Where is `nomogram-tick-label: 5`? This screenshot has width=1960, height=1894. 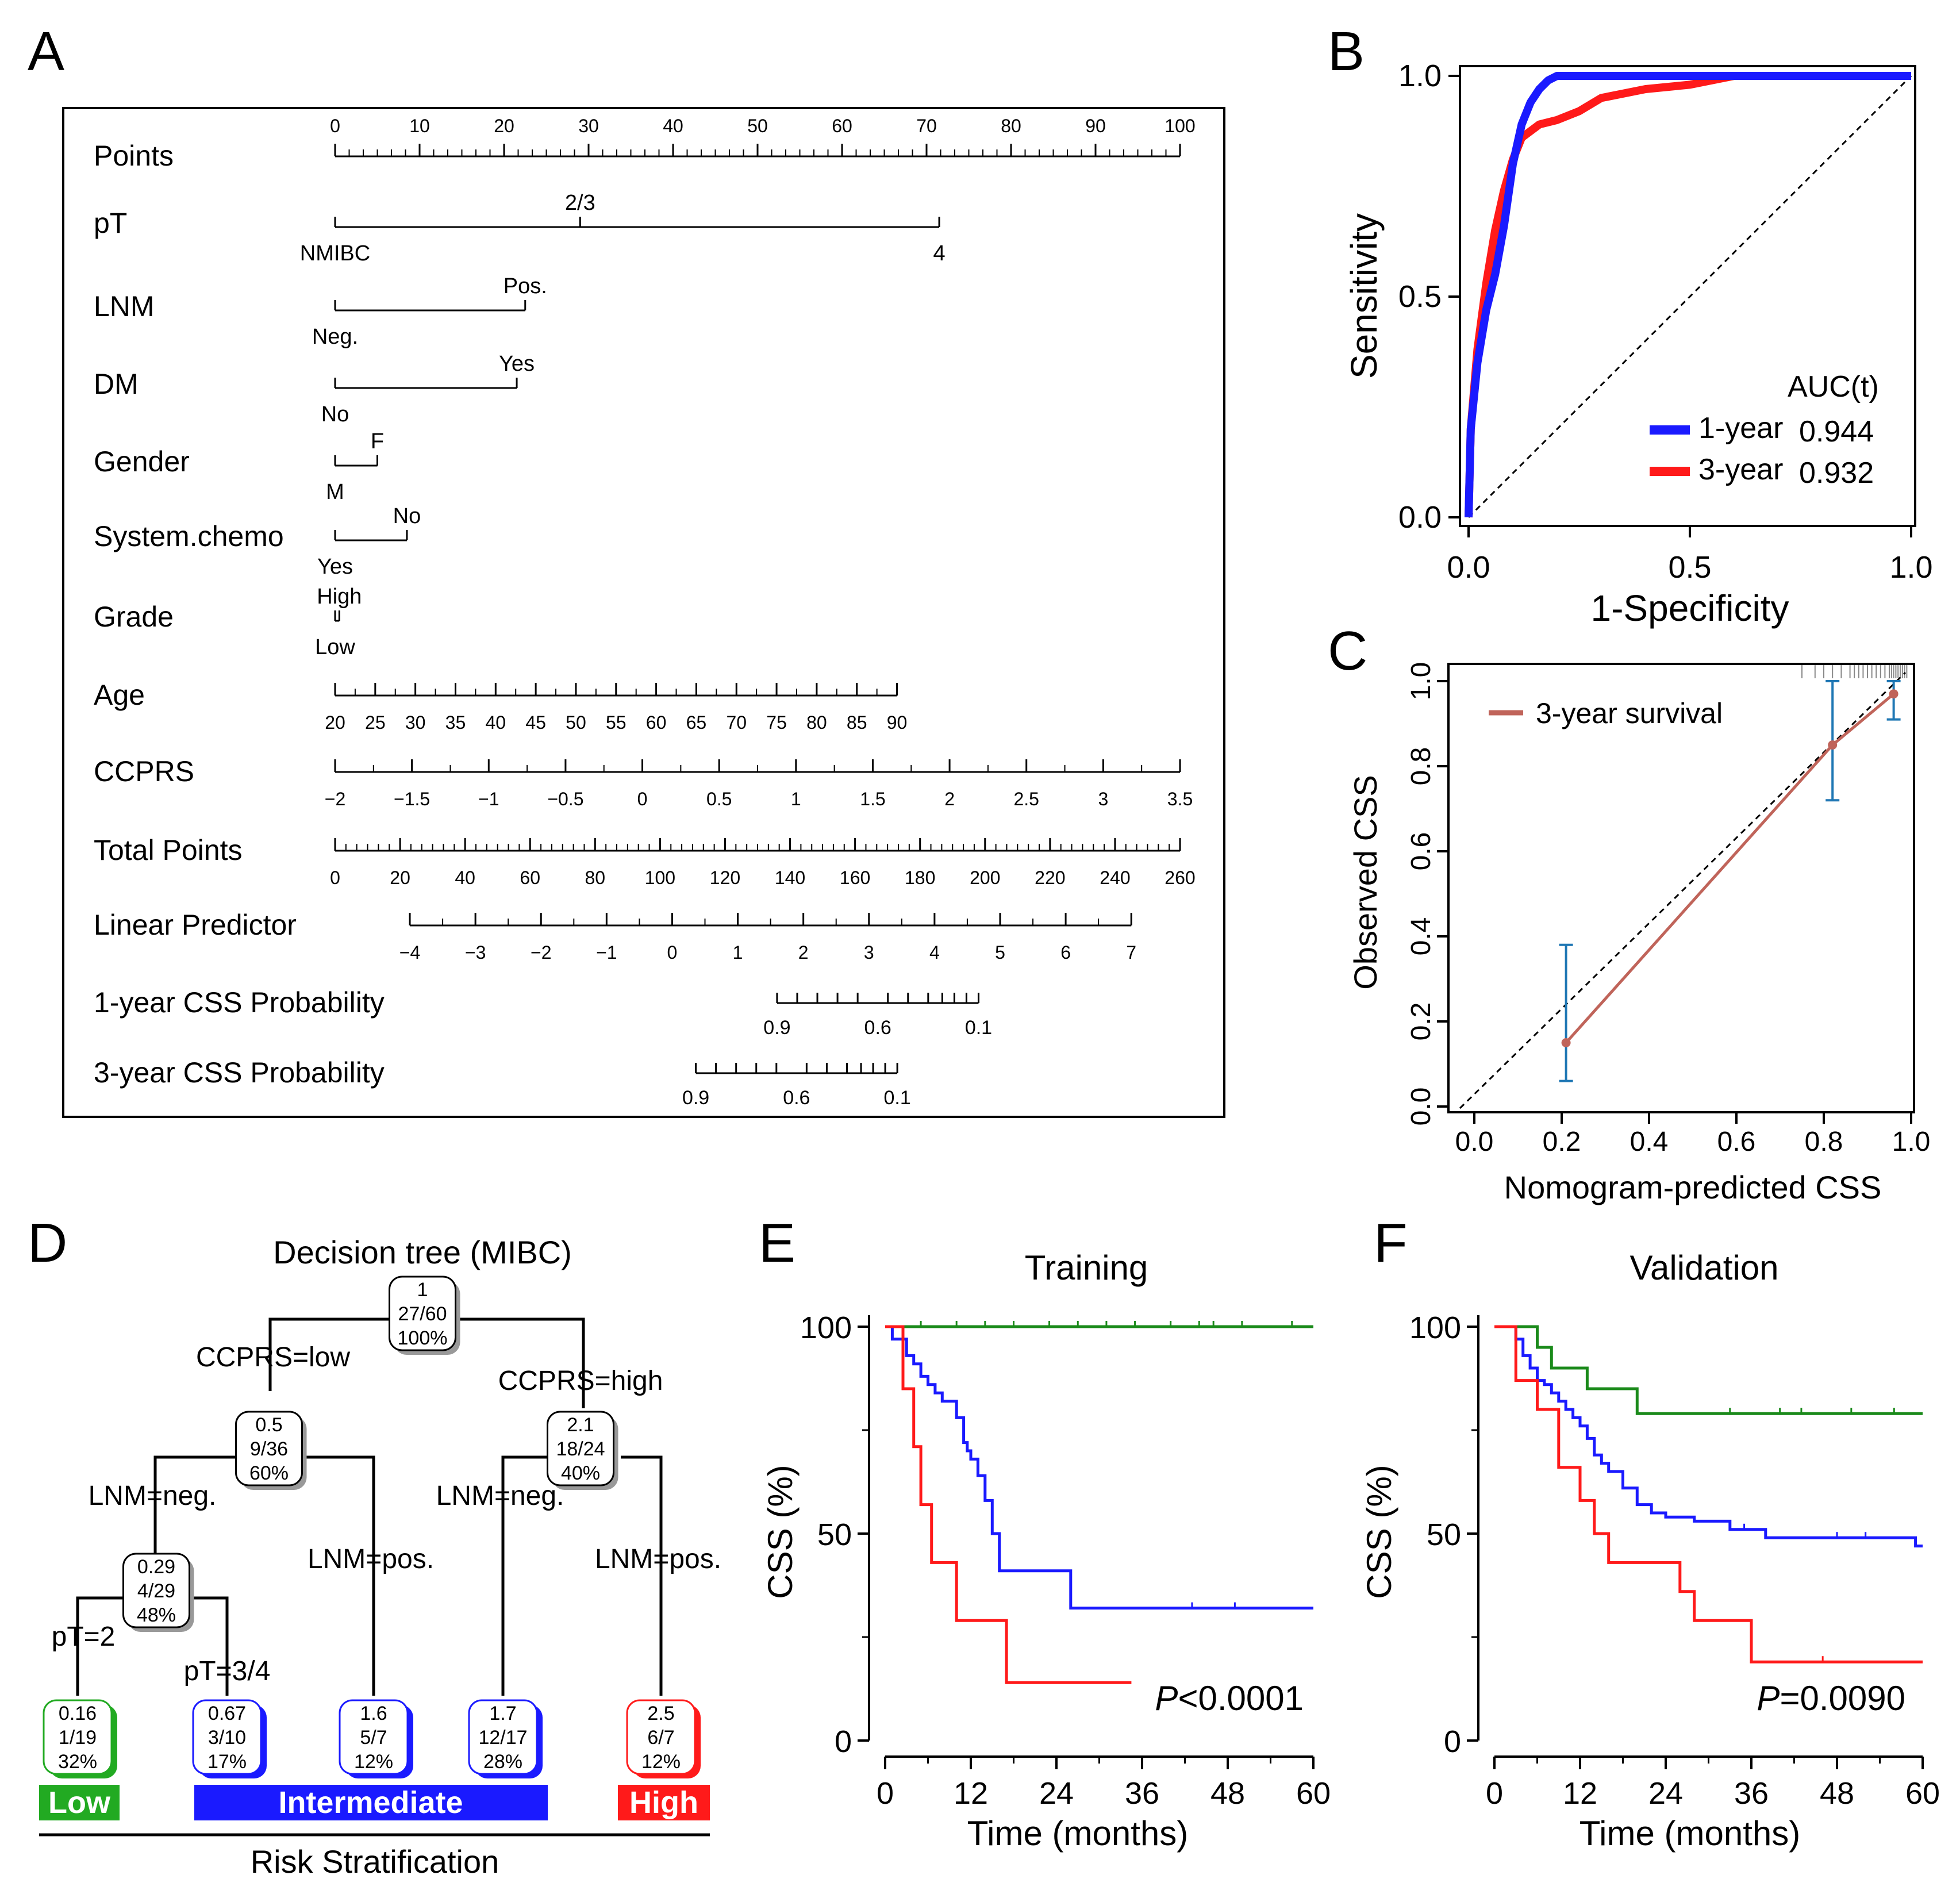
nomogram-tick-label: 5 is located at coordinates (1000, 952).